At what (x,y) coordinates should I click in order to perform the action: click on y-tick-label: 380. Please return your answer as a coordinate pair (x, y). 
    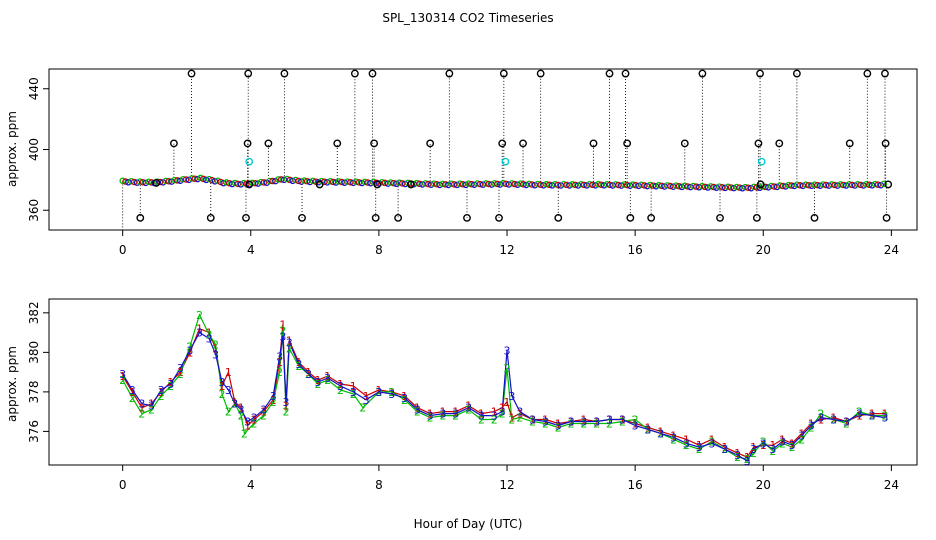
    Looking at the image, I should click on (34, 352).